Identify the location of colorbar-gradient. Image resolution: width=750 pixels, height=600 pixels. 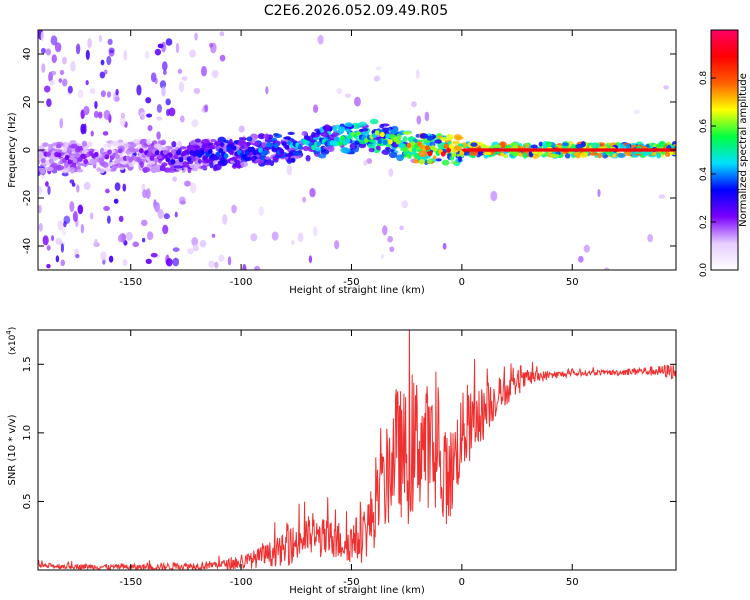
(724, 150).